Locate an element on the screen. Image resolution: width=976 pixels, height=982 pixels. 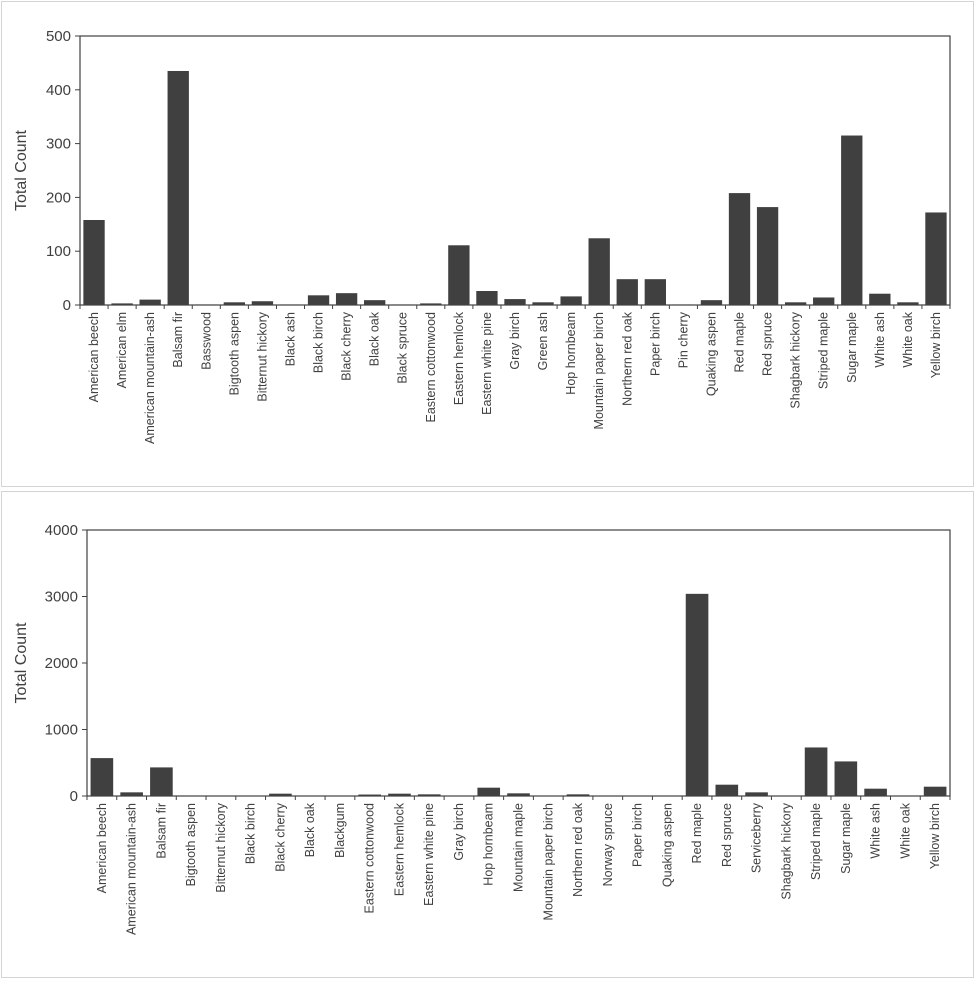
x-tick-label: Balsam fir is located at coordinates (178, 340).